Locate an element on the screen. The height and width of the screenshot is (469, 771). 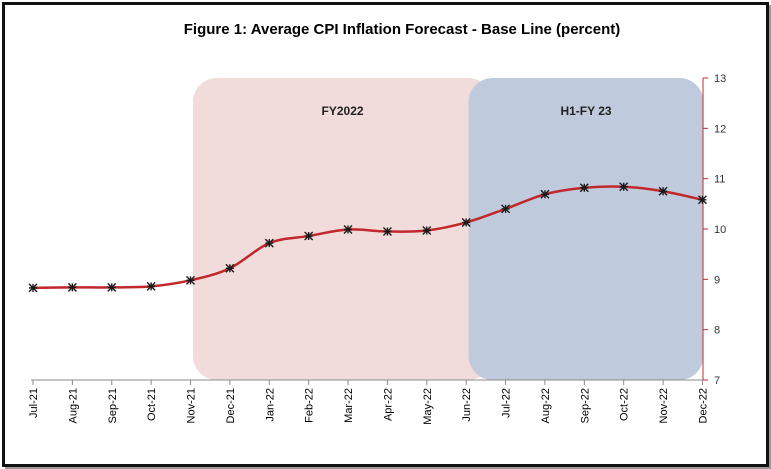
x-tick-label: Dec-22 is located at coordinates (703, 405).